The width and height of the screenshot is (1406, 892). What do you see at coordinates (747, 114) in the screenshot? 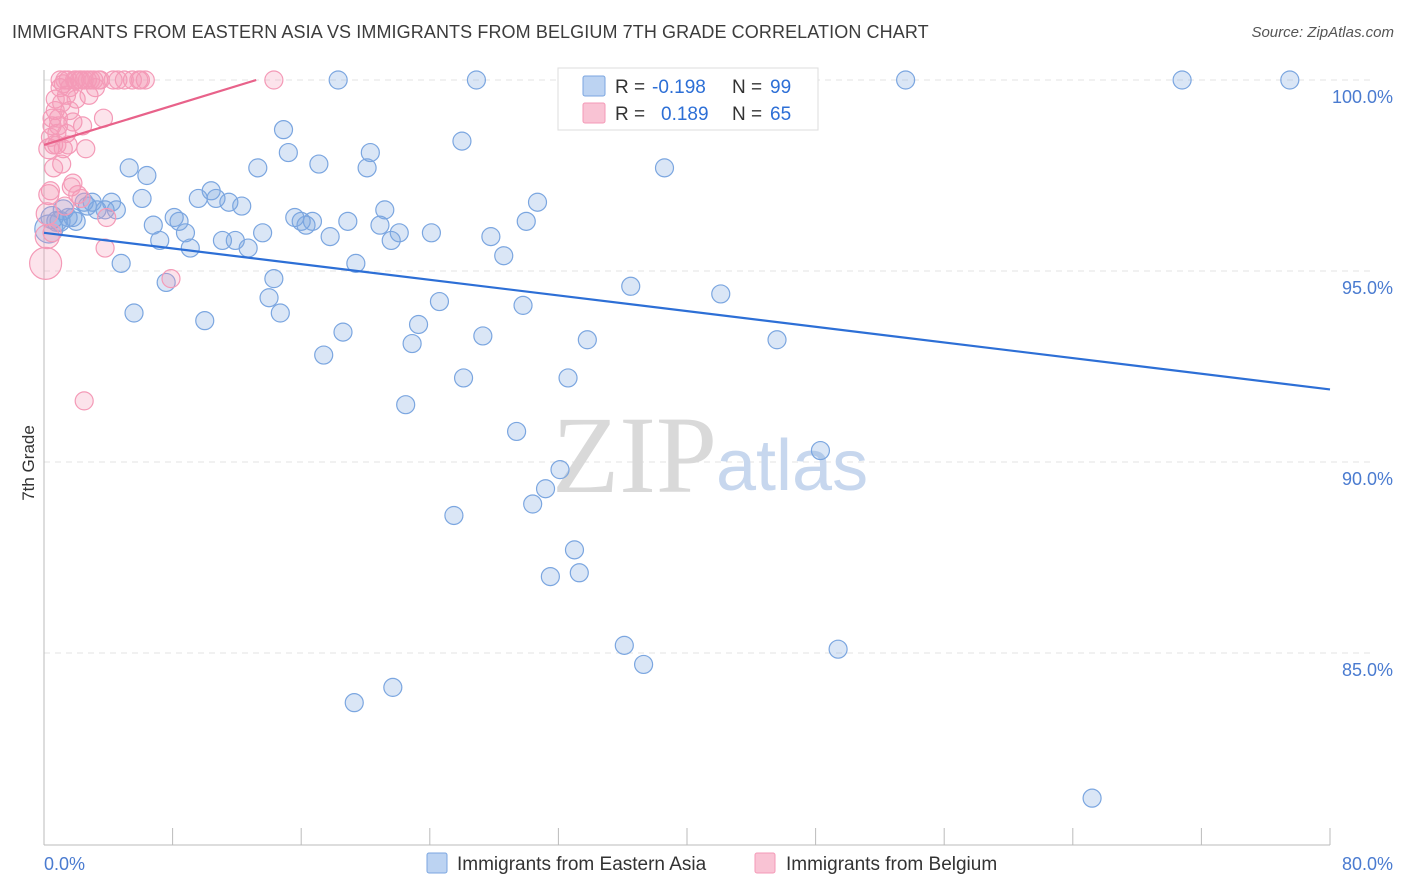
I see `stats-n-label-1: N =` at bounding box center [747, 114].